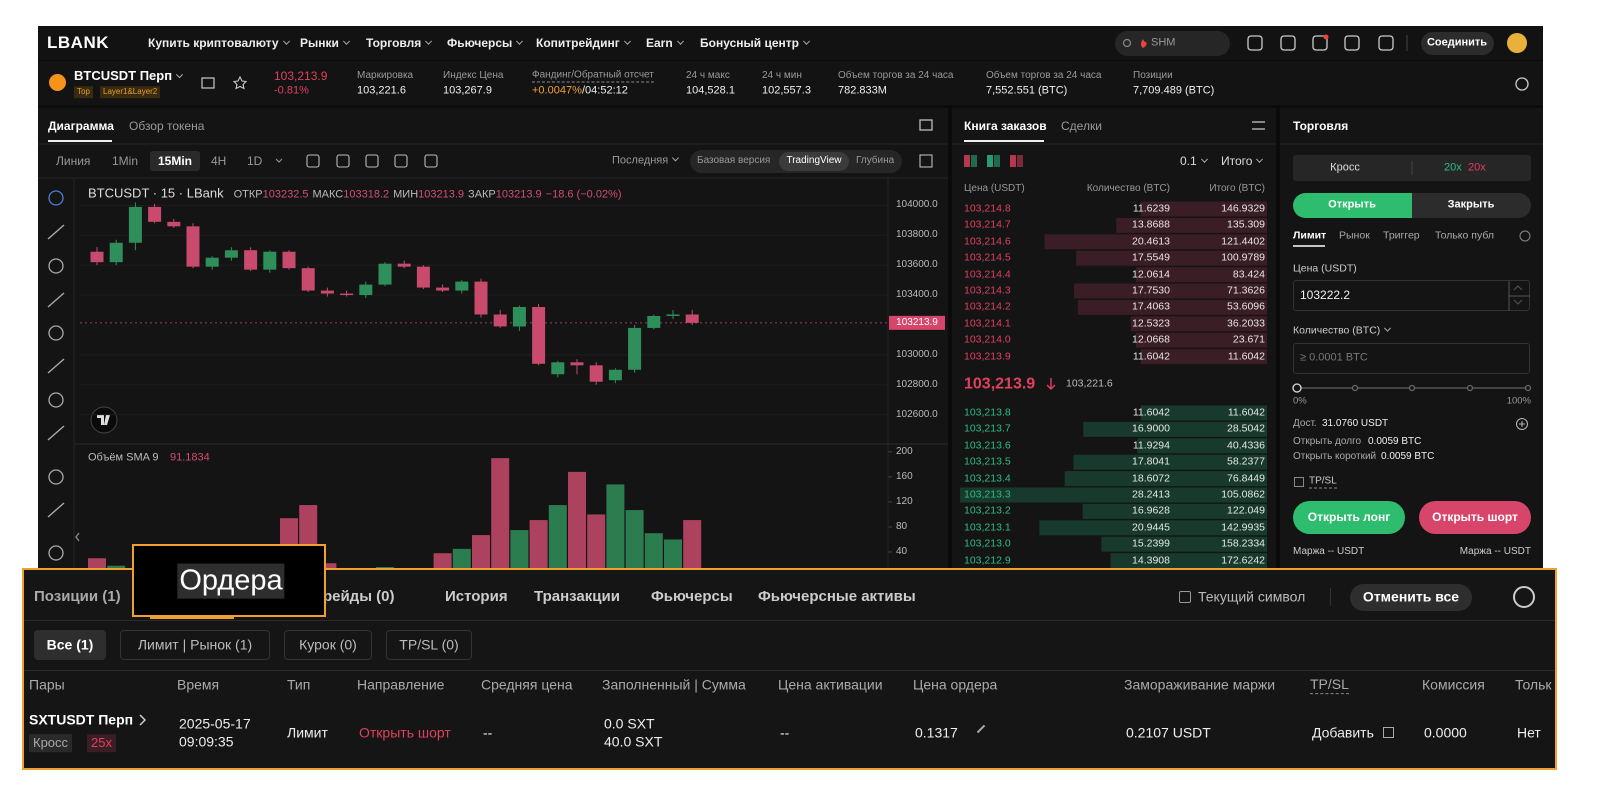 The image size is (1600, 803). What do you see at coordinates (1464, 235) in the screenshot?
I see `order-type: Только публ` at bounding box center [1464, 235].